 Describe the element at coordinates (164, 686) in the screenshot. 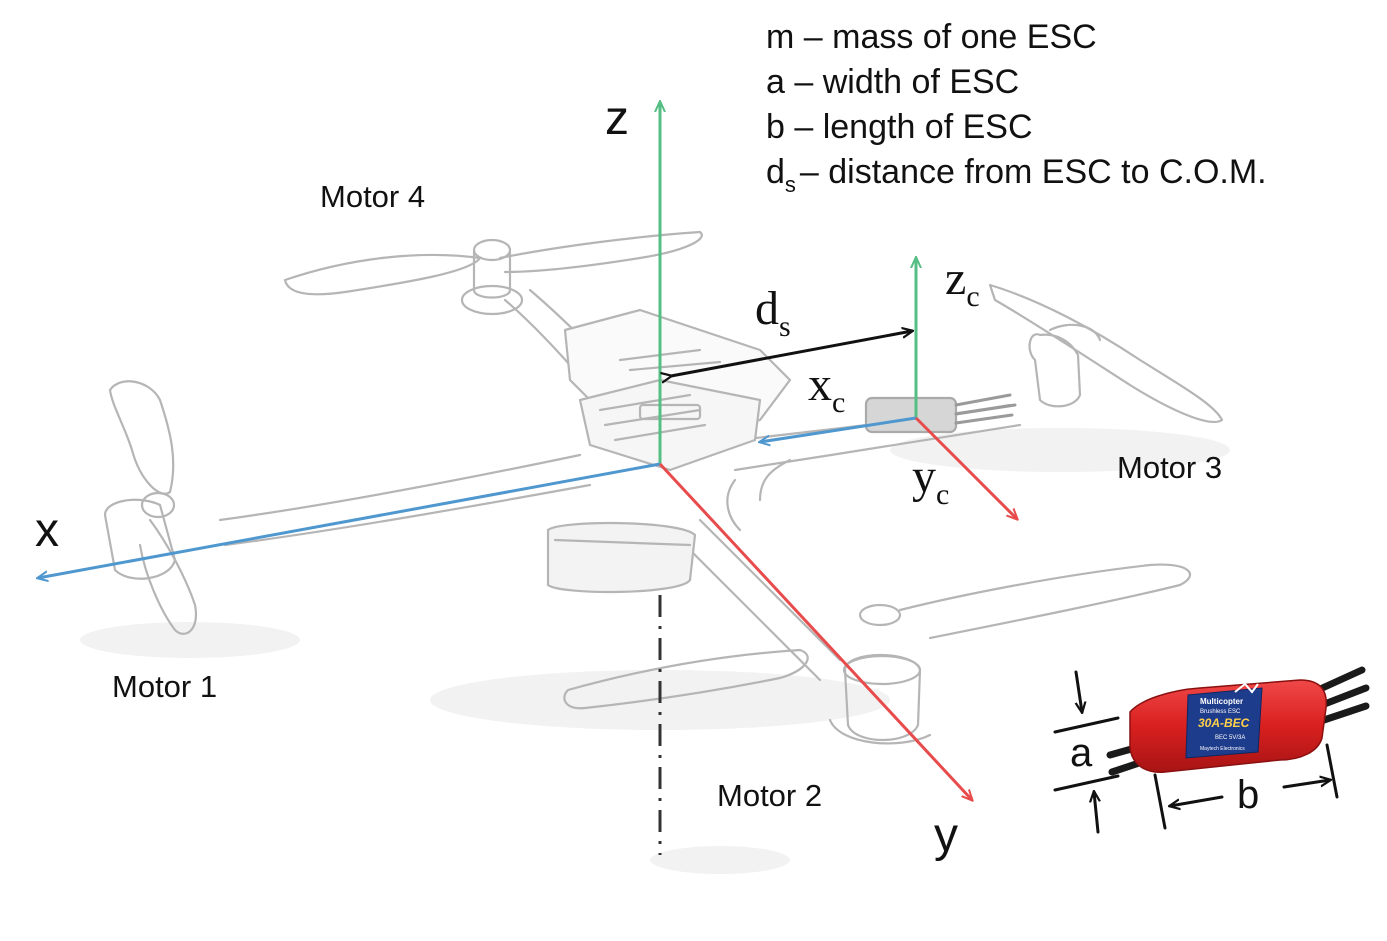

I see `motor1-label: Motor 1` at that location.